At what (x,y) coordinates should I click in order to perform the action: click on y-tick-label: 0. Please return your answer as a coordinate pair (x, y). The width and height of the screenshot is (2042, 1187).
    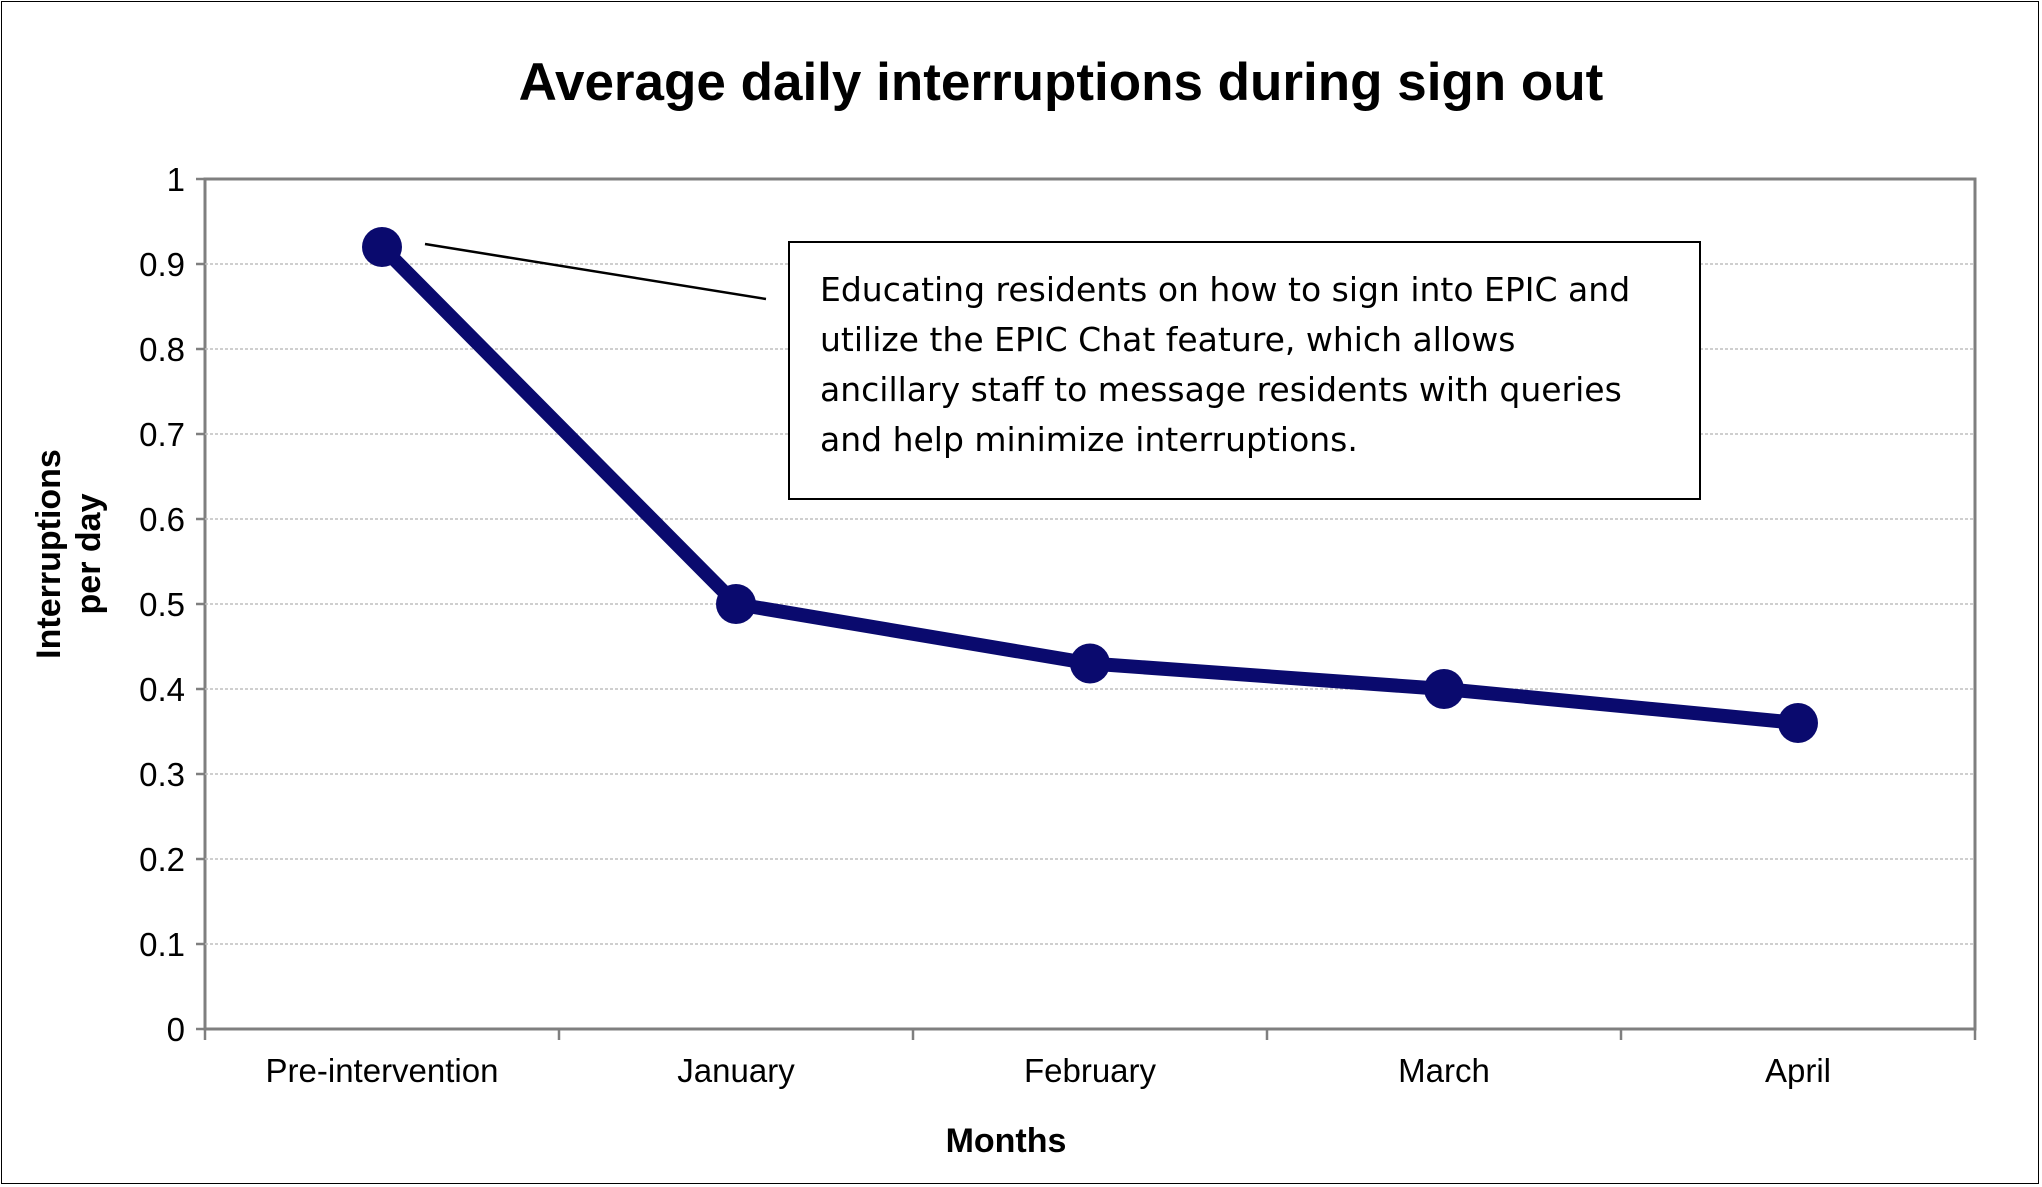
    Looking at the image, I should click on (176, 1029).